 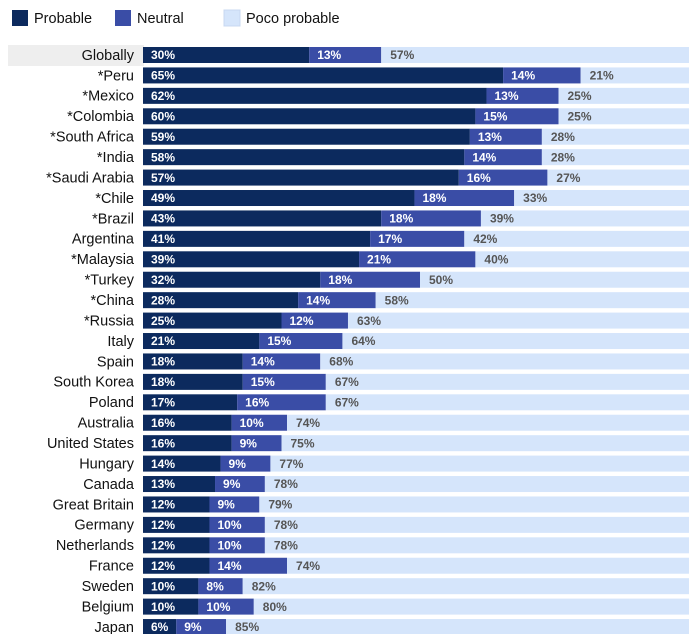 I want to click on category-label: Belgium, so click(x=108, y=607).